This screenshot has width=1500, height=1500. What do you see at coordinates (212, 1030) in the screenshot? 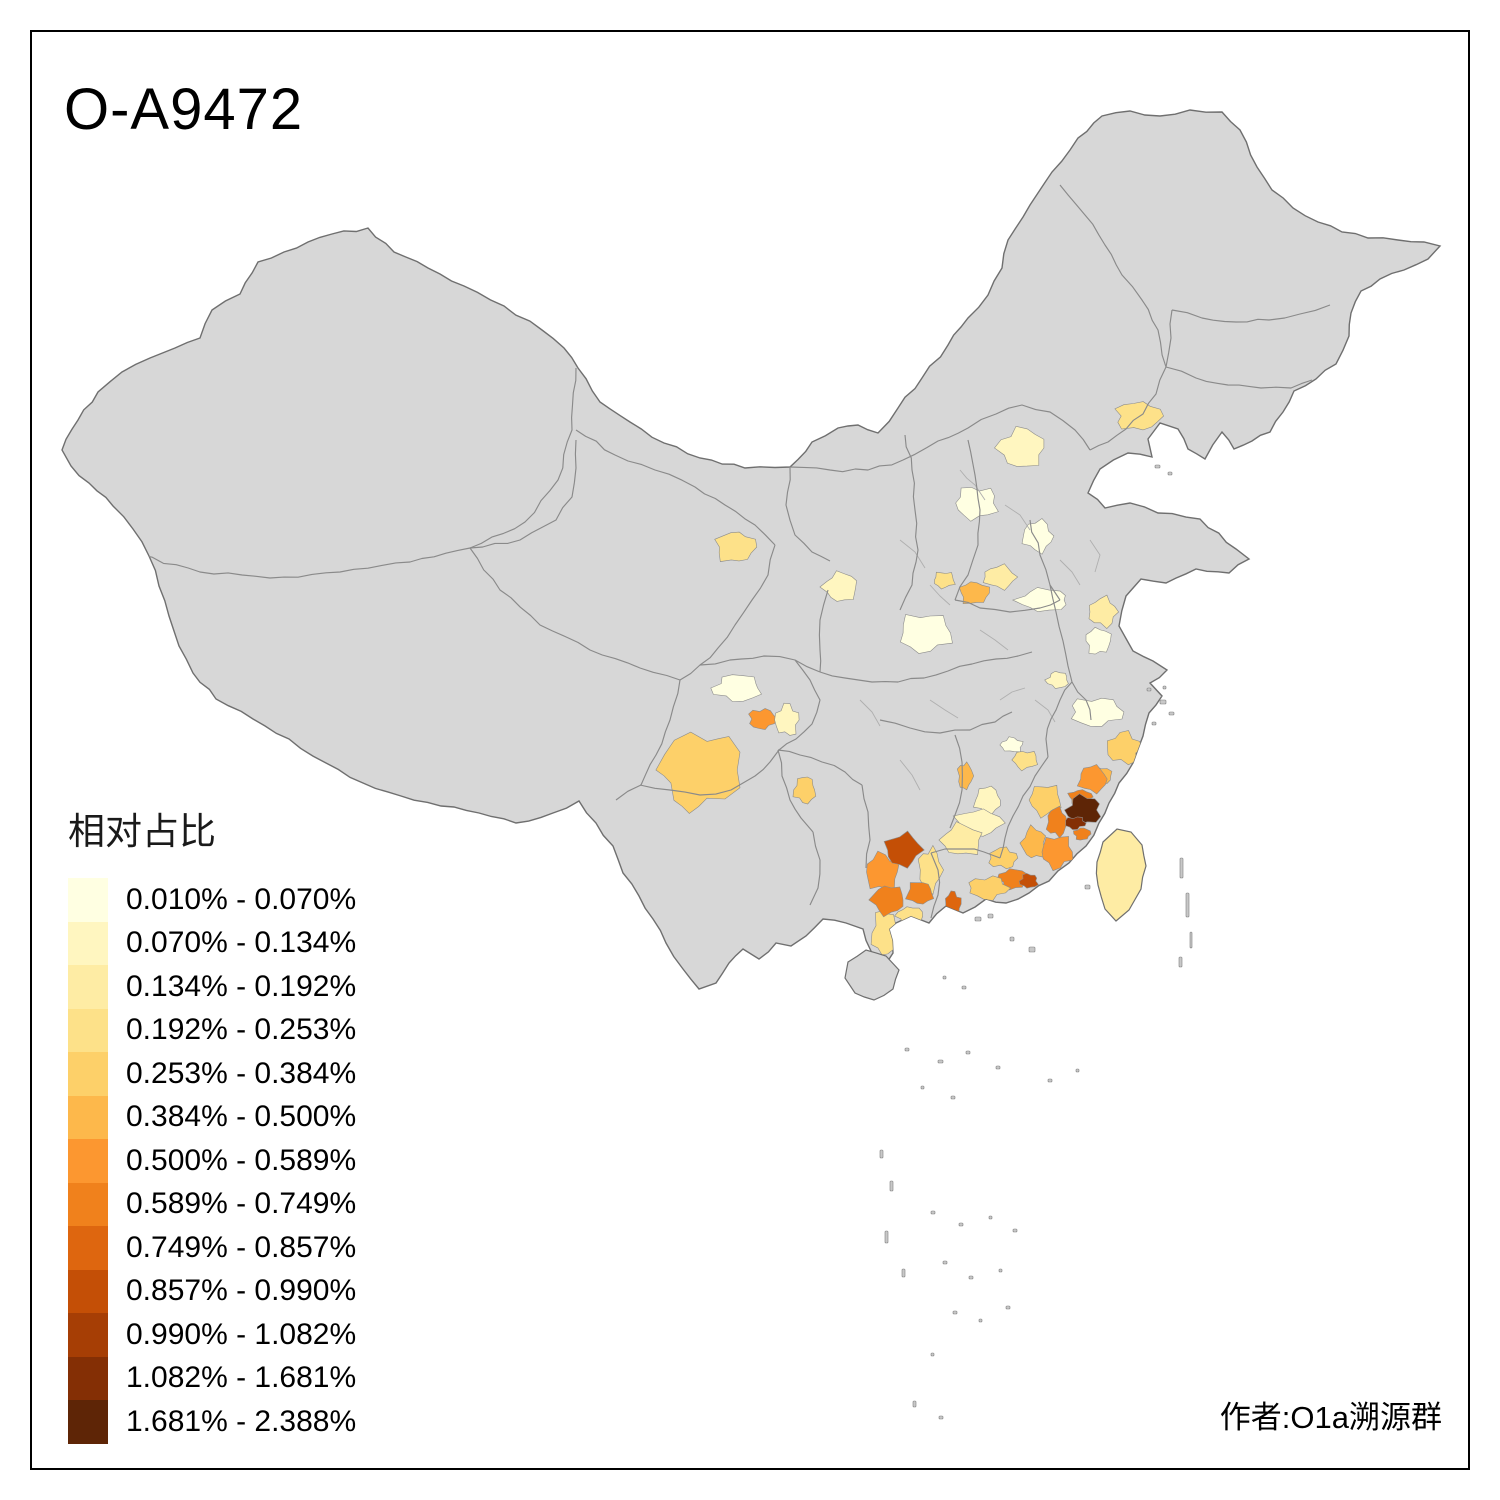
I see `legend-row: 0.192% - 0.253%` at bounding box center [212, 1030].